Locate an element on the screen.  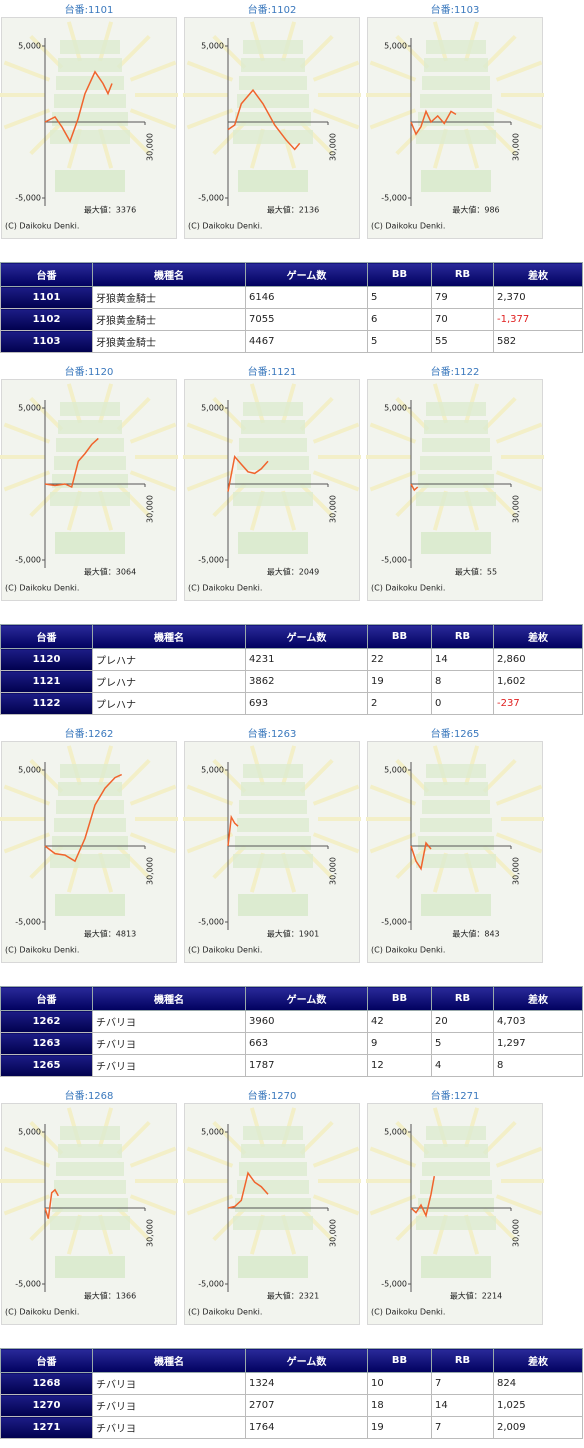
table-cell: 18 is located at coordinates (399, 1405).